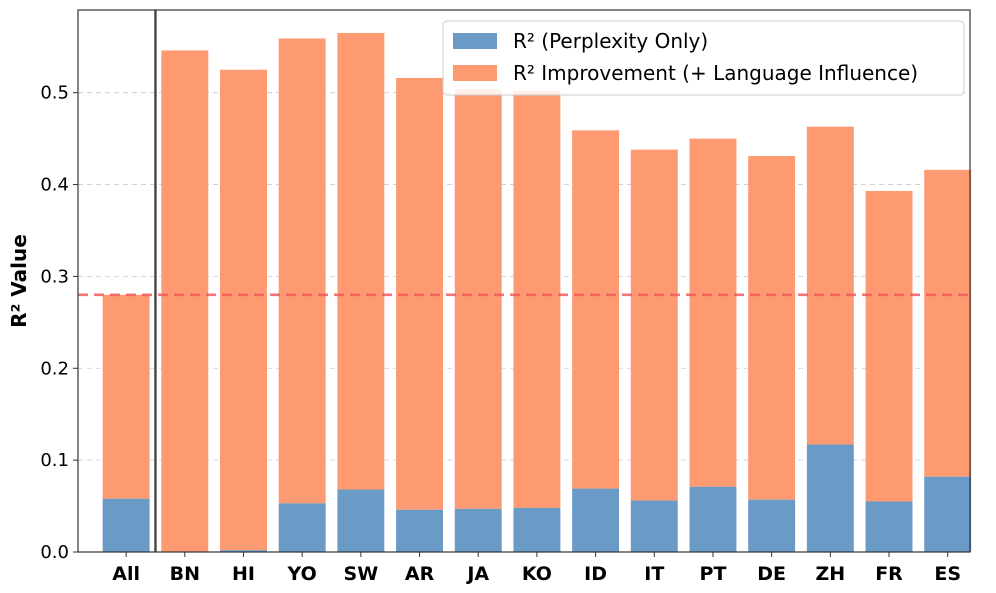 This screenshot has height=593, width=996. Describe the element at coordinates (654, 574) in the screenshot. I see `x-tick-label-it: IT` at that location.